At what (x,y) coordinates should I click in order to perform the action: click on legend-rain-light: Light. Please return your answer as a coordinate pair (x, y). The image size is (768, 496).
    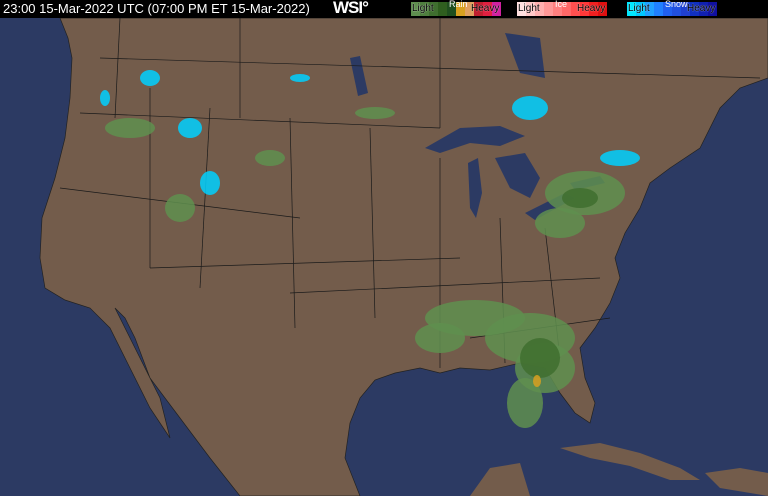
    Looking at the image, I should click on (423, 8).